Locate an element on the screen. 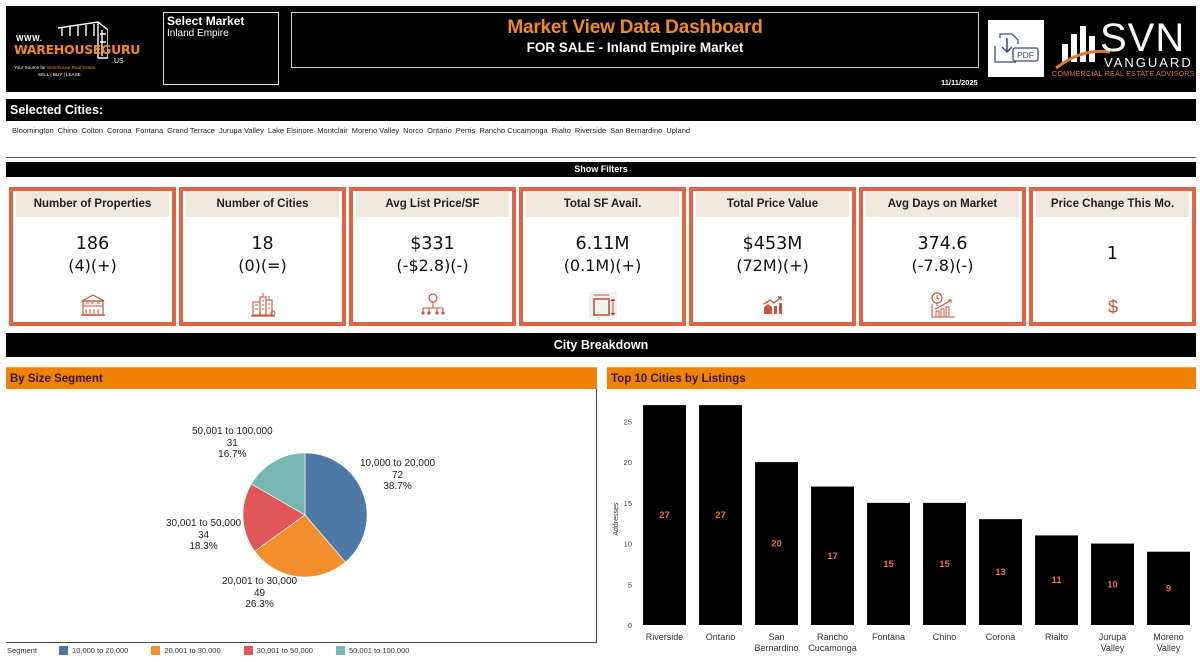  legend-item: 20,001 to 30,000 is located at coordinates (186, 650).